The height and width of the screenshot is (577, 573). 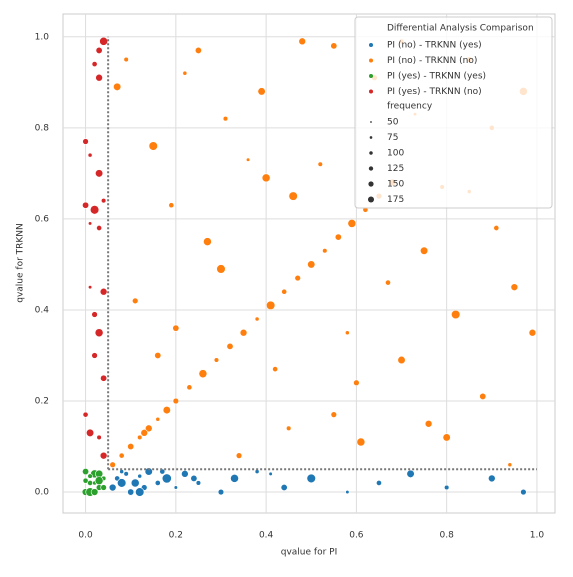 I want to click on y-tick-label: 1.0, so click(x=42, y=37).